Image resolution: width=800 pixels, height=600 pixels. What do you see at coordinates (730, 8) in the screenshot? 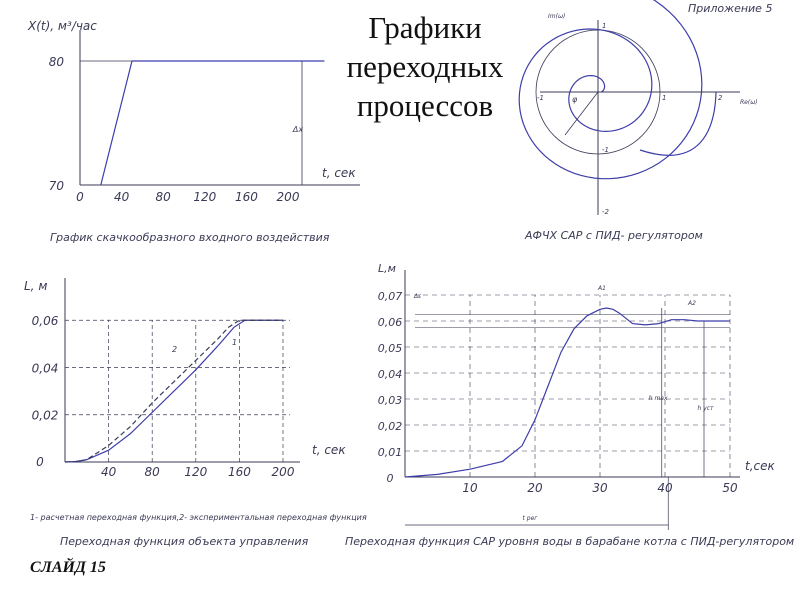
I see `appendix-label: Приложение 5` at bounding box center [730, 8].